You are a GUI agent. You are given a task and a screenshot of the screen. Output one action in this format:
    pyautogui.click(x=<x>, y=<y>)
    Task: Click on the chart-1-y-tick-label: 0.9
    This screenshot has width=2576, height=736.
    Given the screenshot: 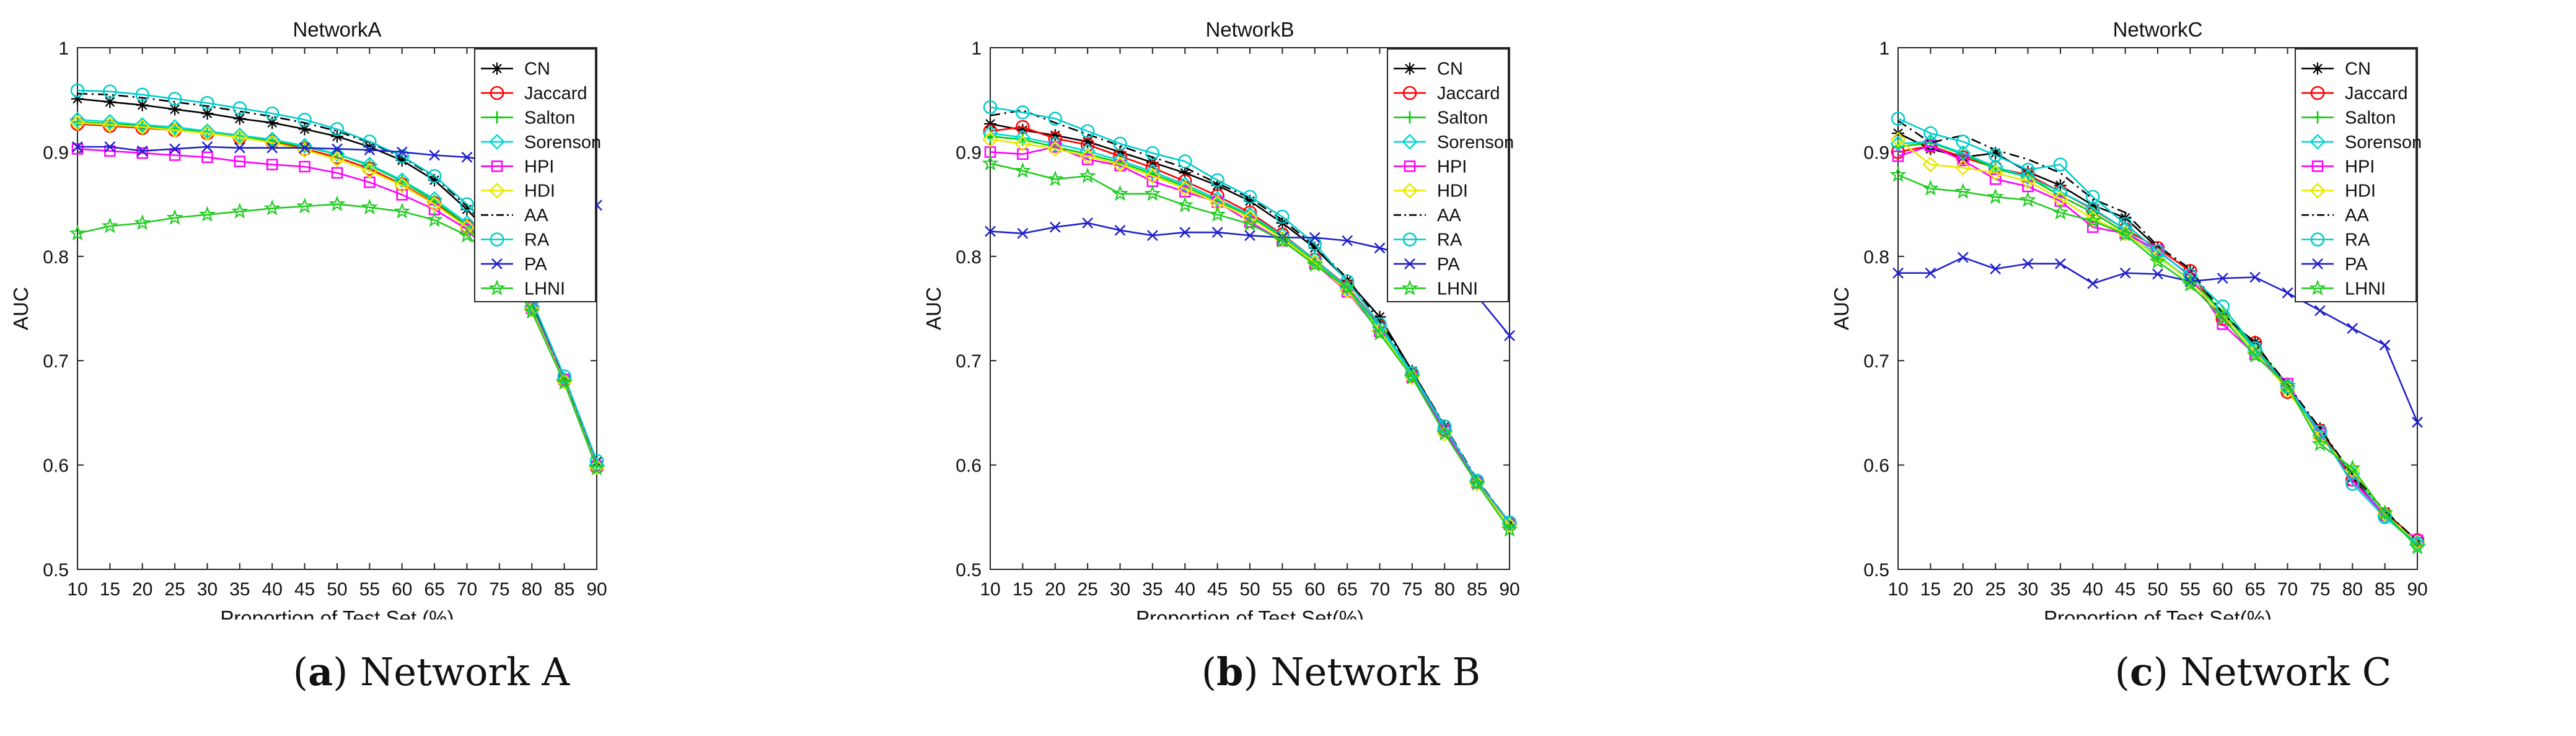 What is the action you would take?
    pyautogui.click(x=56, y=152)
    